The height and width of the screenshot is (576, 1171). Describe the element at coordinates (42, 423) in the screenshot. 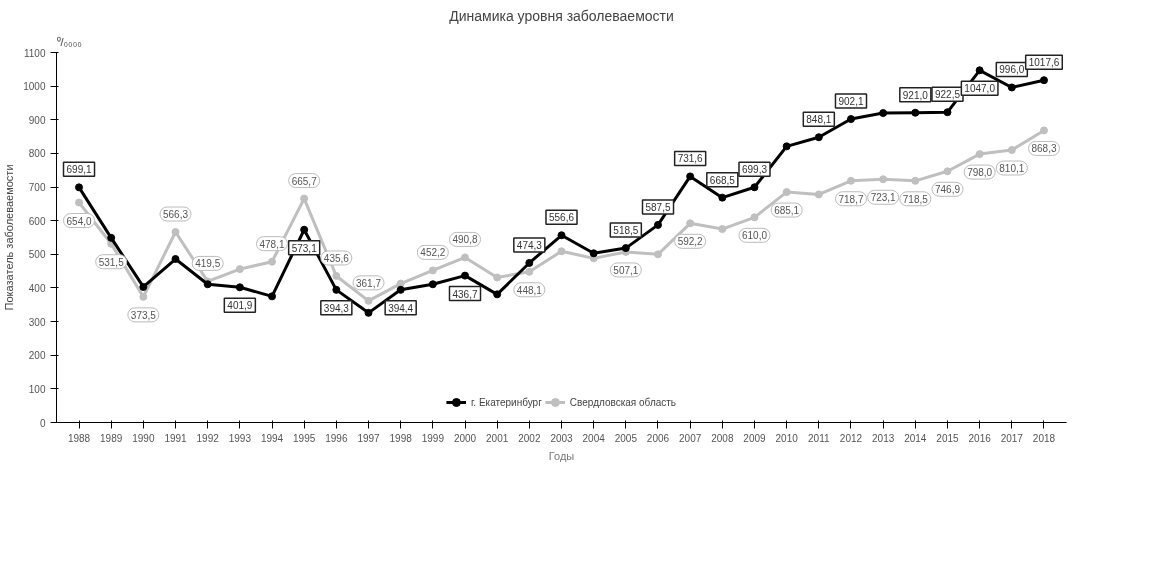

I see `y-tick-label: 0` at that location.